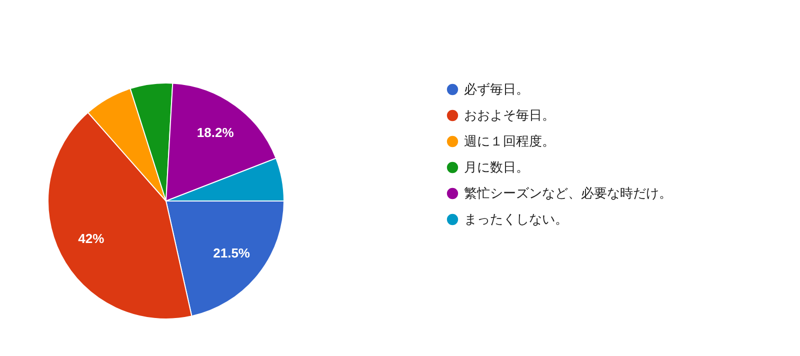 Image resolution: width=800 pixels, height=356 pixels. What do you see at coordinates (91, 238) in the screenshot?
I see `data-label: 42%` at bounding box center [91, 238].